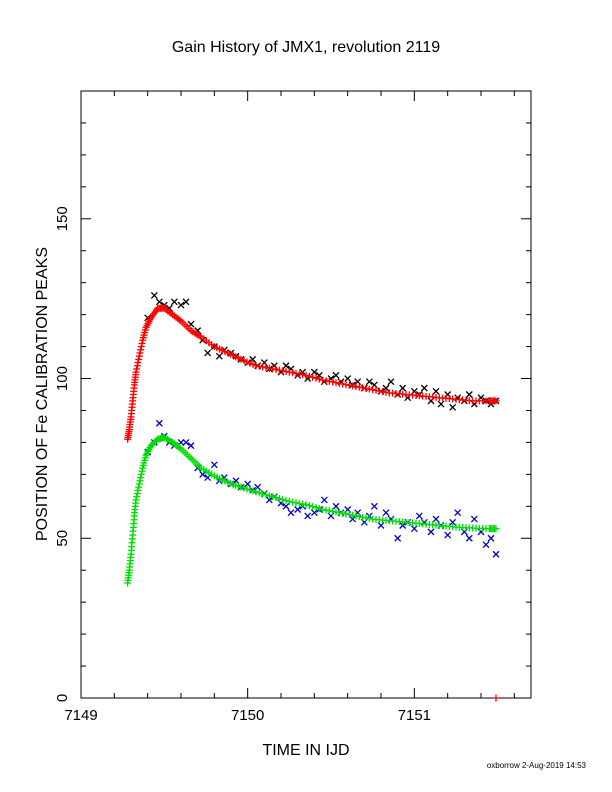 The image size is (612, 792). I want to click on x-tick-label: 7151, so click(414, 715).